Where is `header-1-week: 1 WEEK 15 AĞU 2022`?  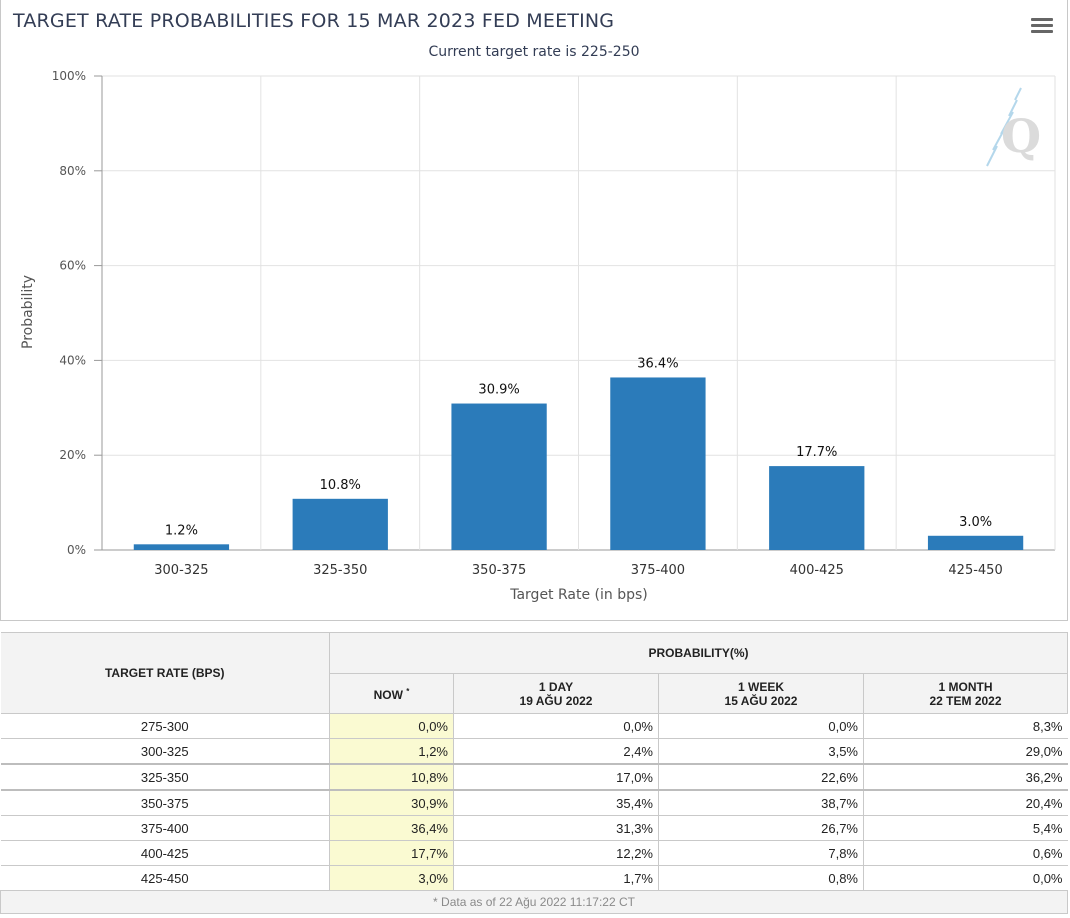
header-1-week: 1 WEEK 15 AĞU 2022 is located at coordinates (761, 693).